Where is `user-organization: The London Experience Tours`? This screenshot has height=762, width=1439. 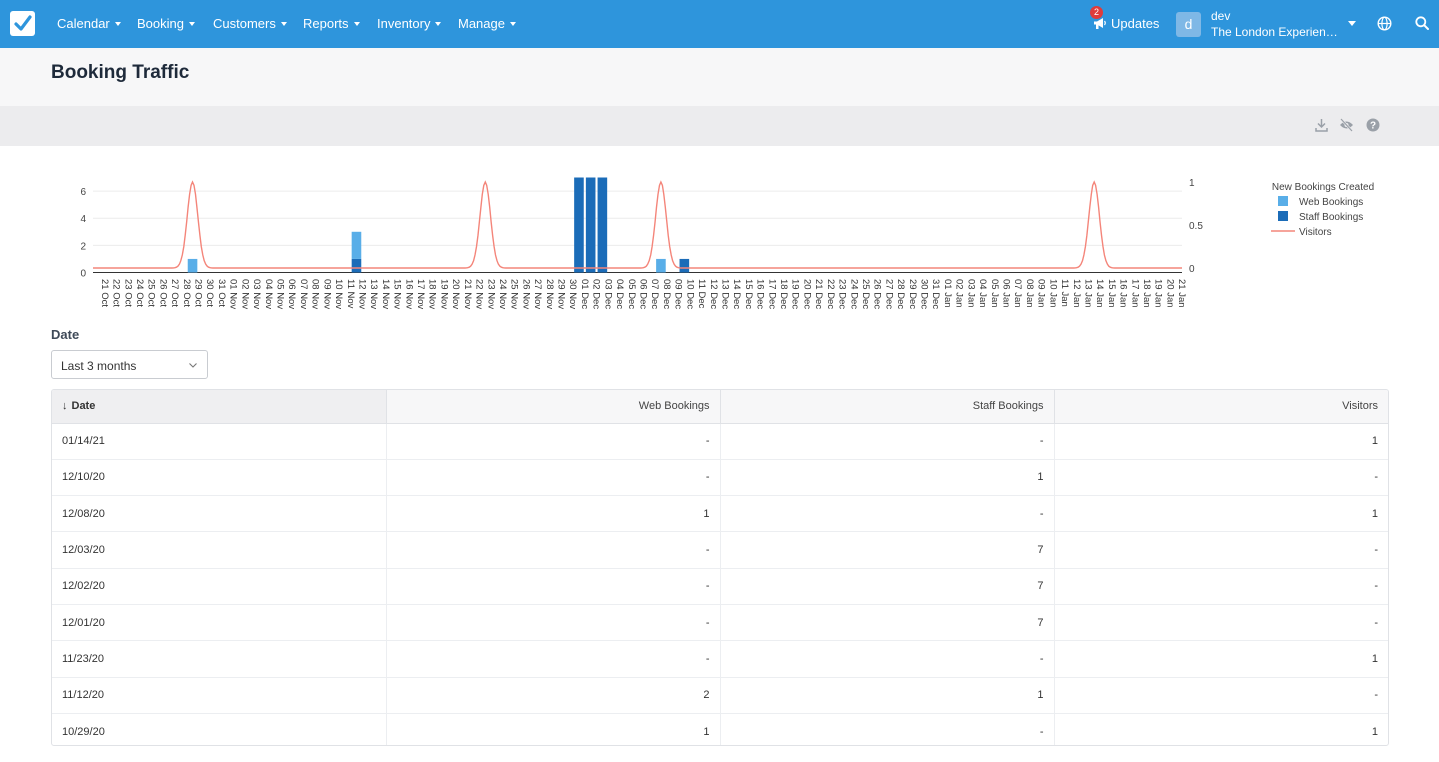 user-organization: The London Experience Tours is located at coordinates (1276, 32).